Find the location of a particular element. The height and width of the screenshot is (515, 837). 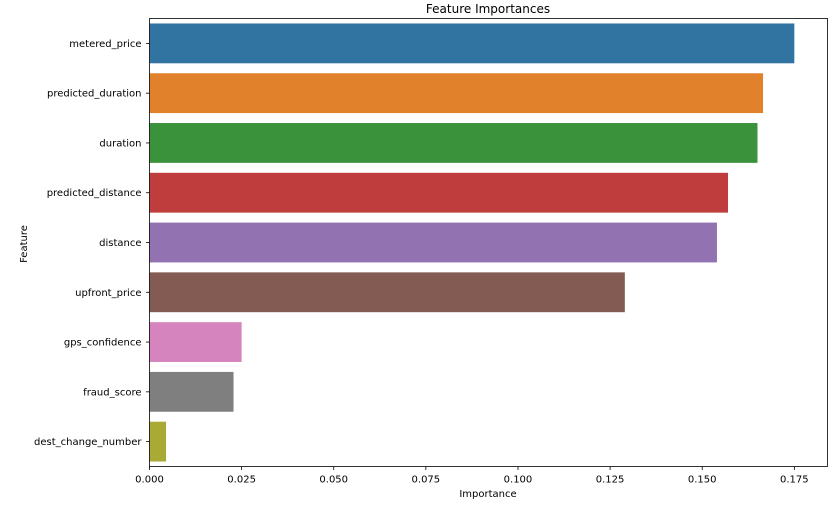

x-tick-label: 0.150 is located at coordinates (702, 480).